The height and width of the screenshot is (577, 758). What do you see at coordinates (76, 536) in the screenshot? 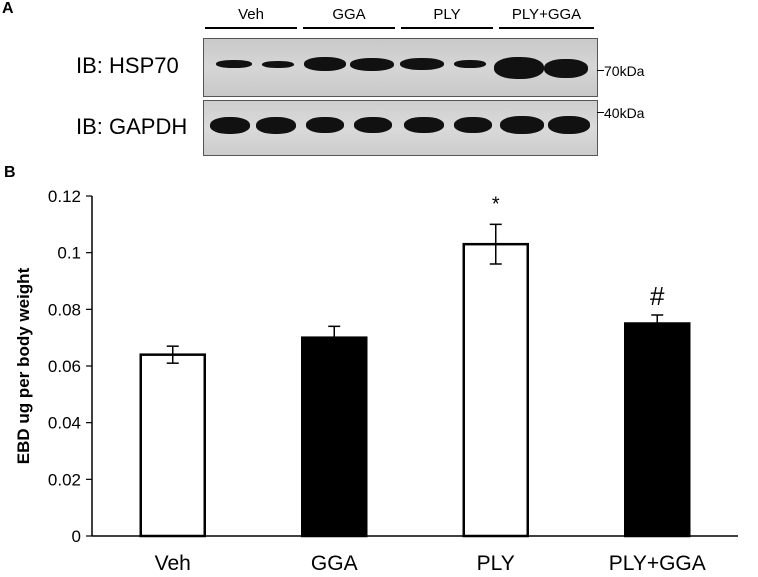
I see `y-tick-label: 0` at bounding box center [76, 536].